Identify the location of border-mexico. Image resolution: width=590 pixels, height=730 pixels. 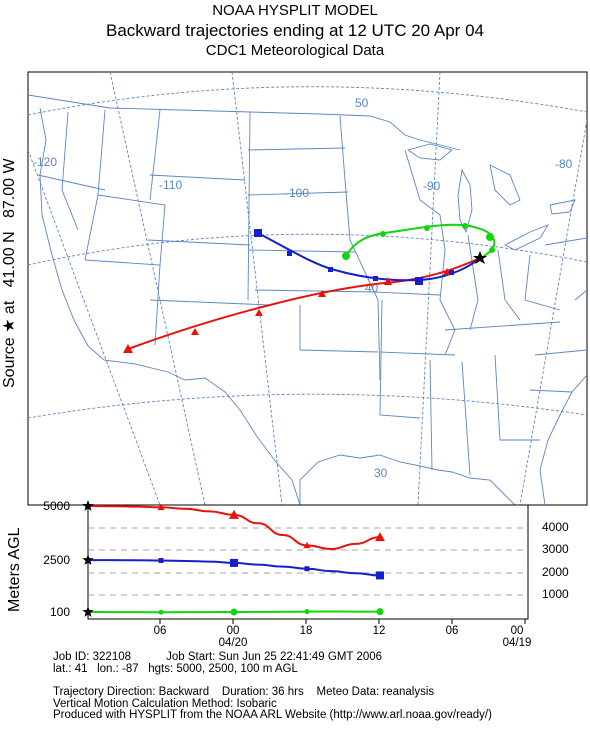
(202, 432).